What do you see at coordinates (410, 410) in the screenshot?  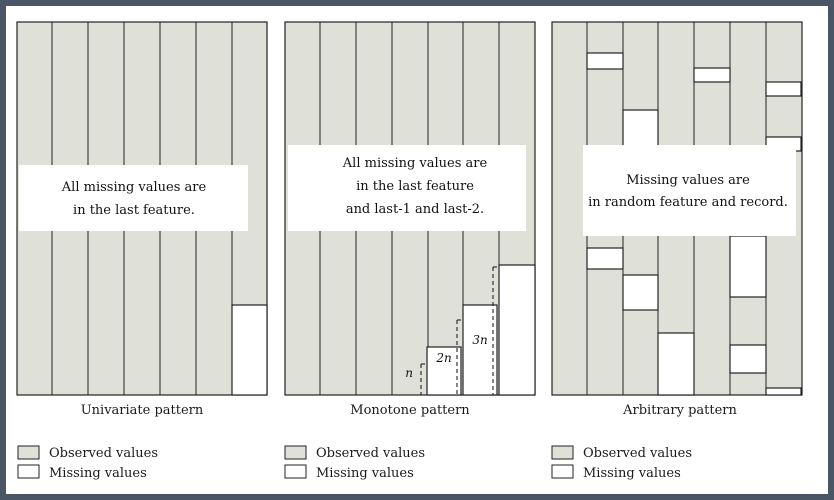 I see `panel-caption: Monotone pattern` at bounding box center [410, 410].